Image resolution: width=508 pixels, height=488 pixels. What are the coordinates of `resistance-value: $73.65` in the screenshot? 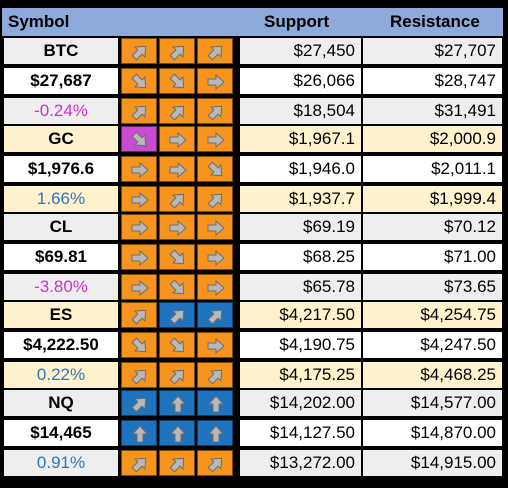 It's located at (432, 287).